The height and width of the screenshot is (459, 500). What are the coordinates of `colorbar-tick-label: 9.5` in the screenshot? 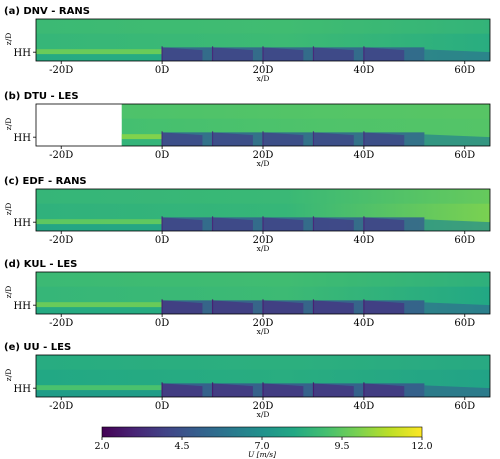 It's located at (341, 446).